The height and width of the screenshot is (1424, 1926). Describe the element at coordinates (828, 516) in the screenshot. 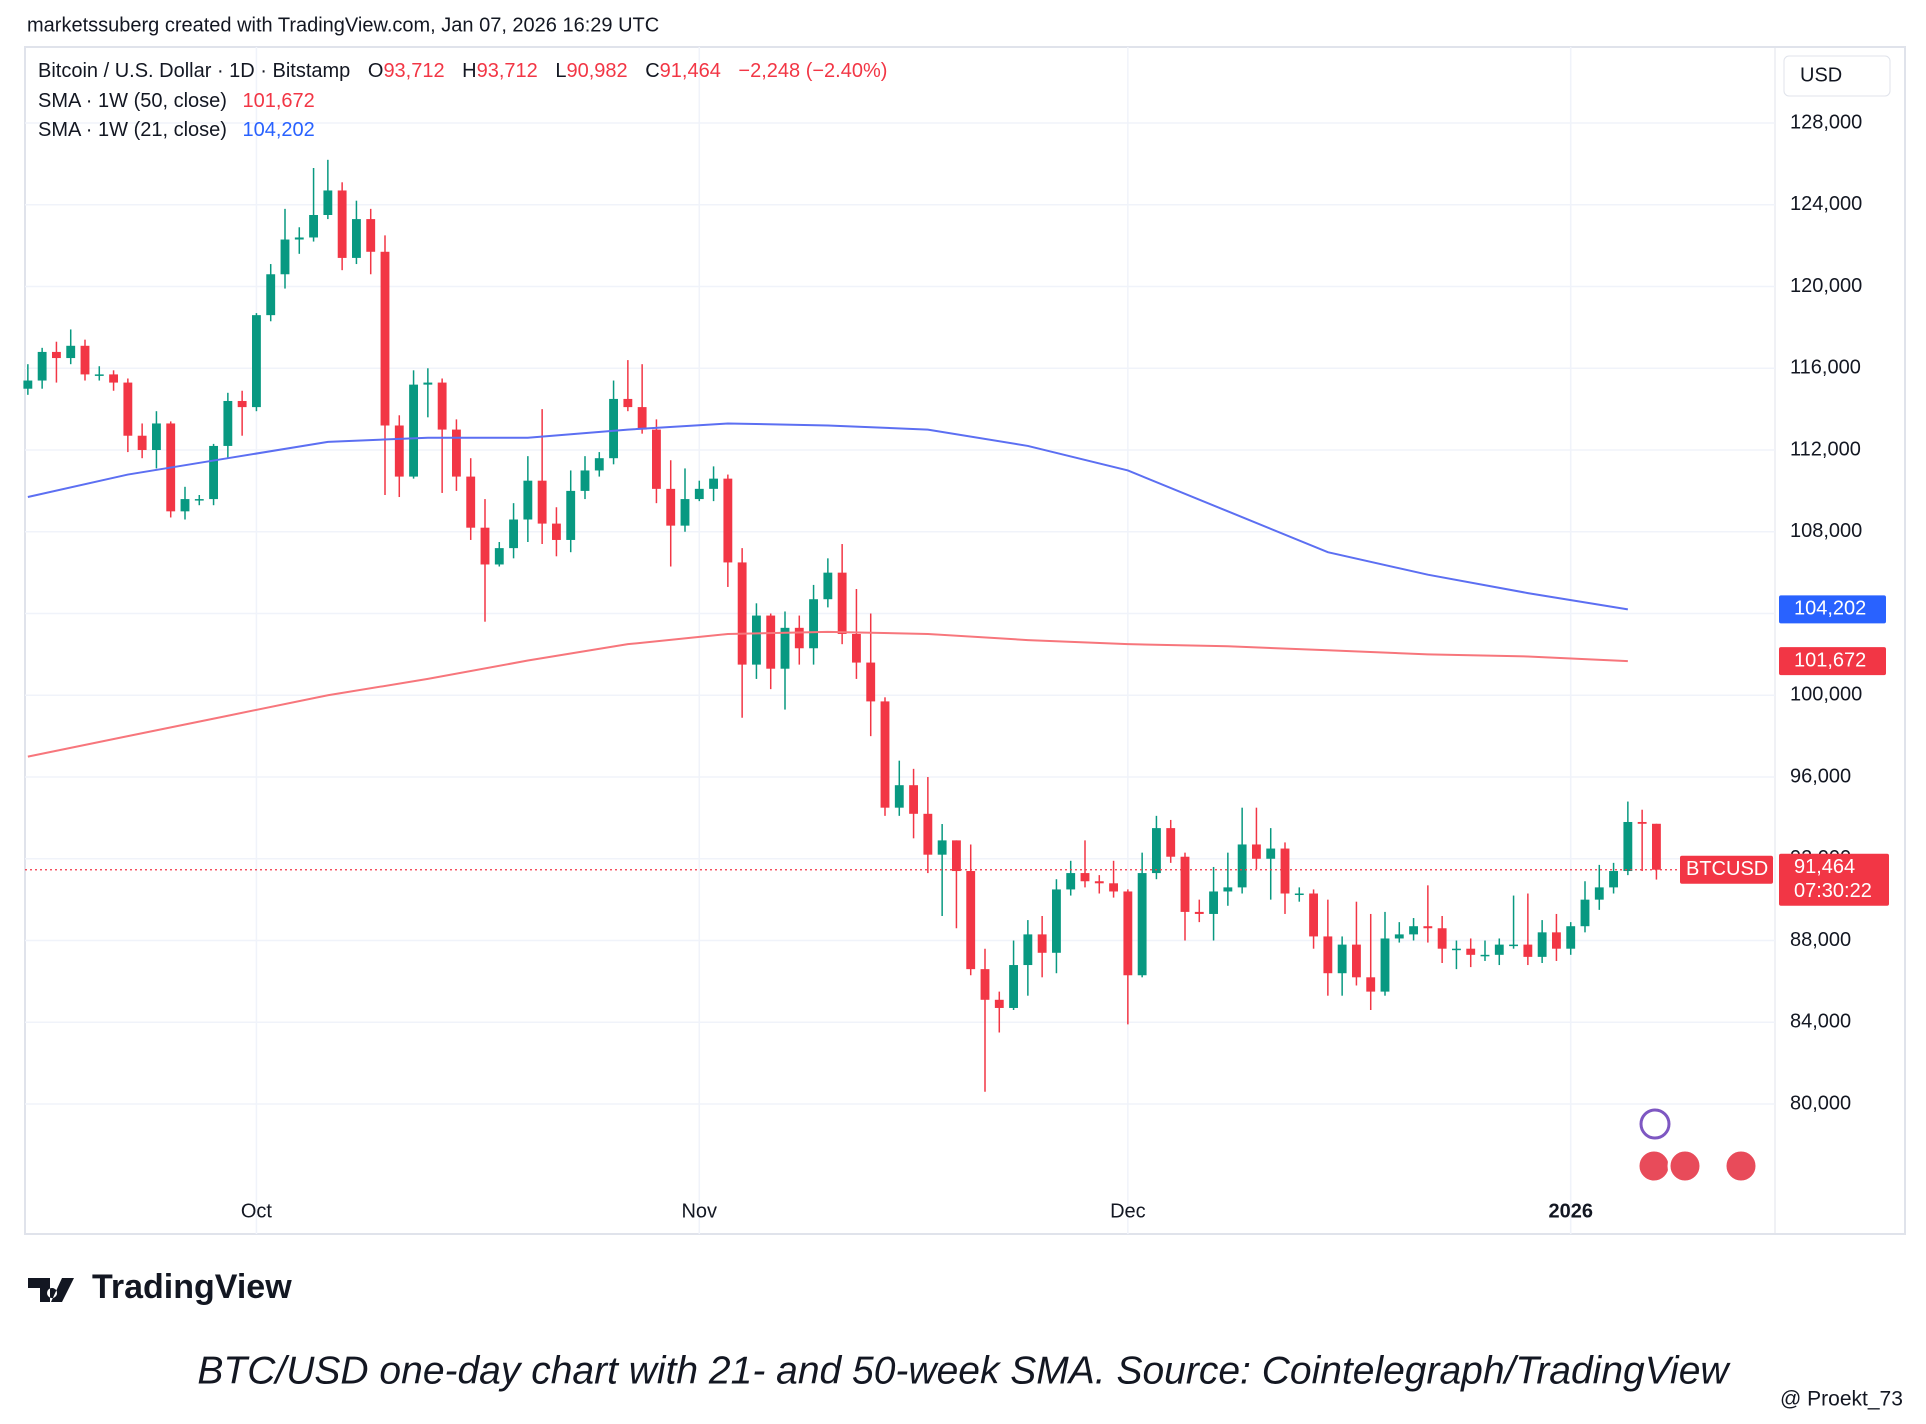

I see `sma-line` at that location.